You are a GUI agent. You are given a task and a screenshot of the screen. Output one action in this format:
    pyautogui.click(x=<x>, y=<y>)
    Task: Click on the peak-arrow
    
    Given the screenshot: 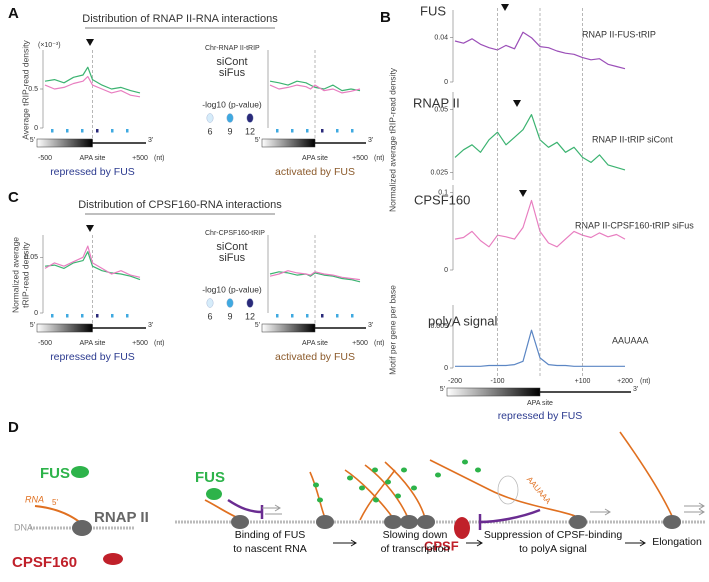 What is the action you would take?
    pyautogui.click(x=90, y=228)
    